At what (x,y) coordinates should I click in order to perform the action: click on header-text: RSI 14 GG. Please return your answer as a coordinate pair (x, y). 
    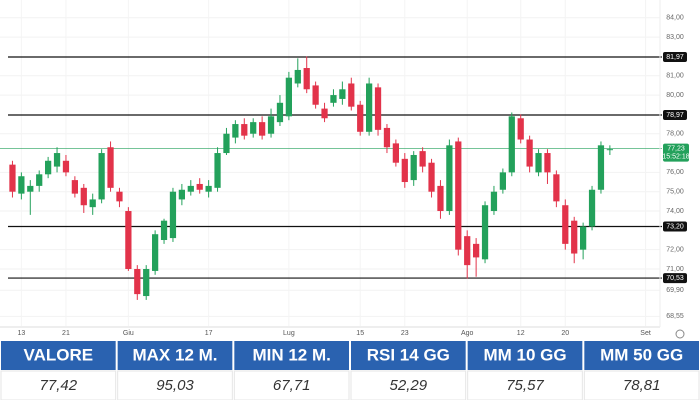
    Looking at the image, I should click on (408, 354).